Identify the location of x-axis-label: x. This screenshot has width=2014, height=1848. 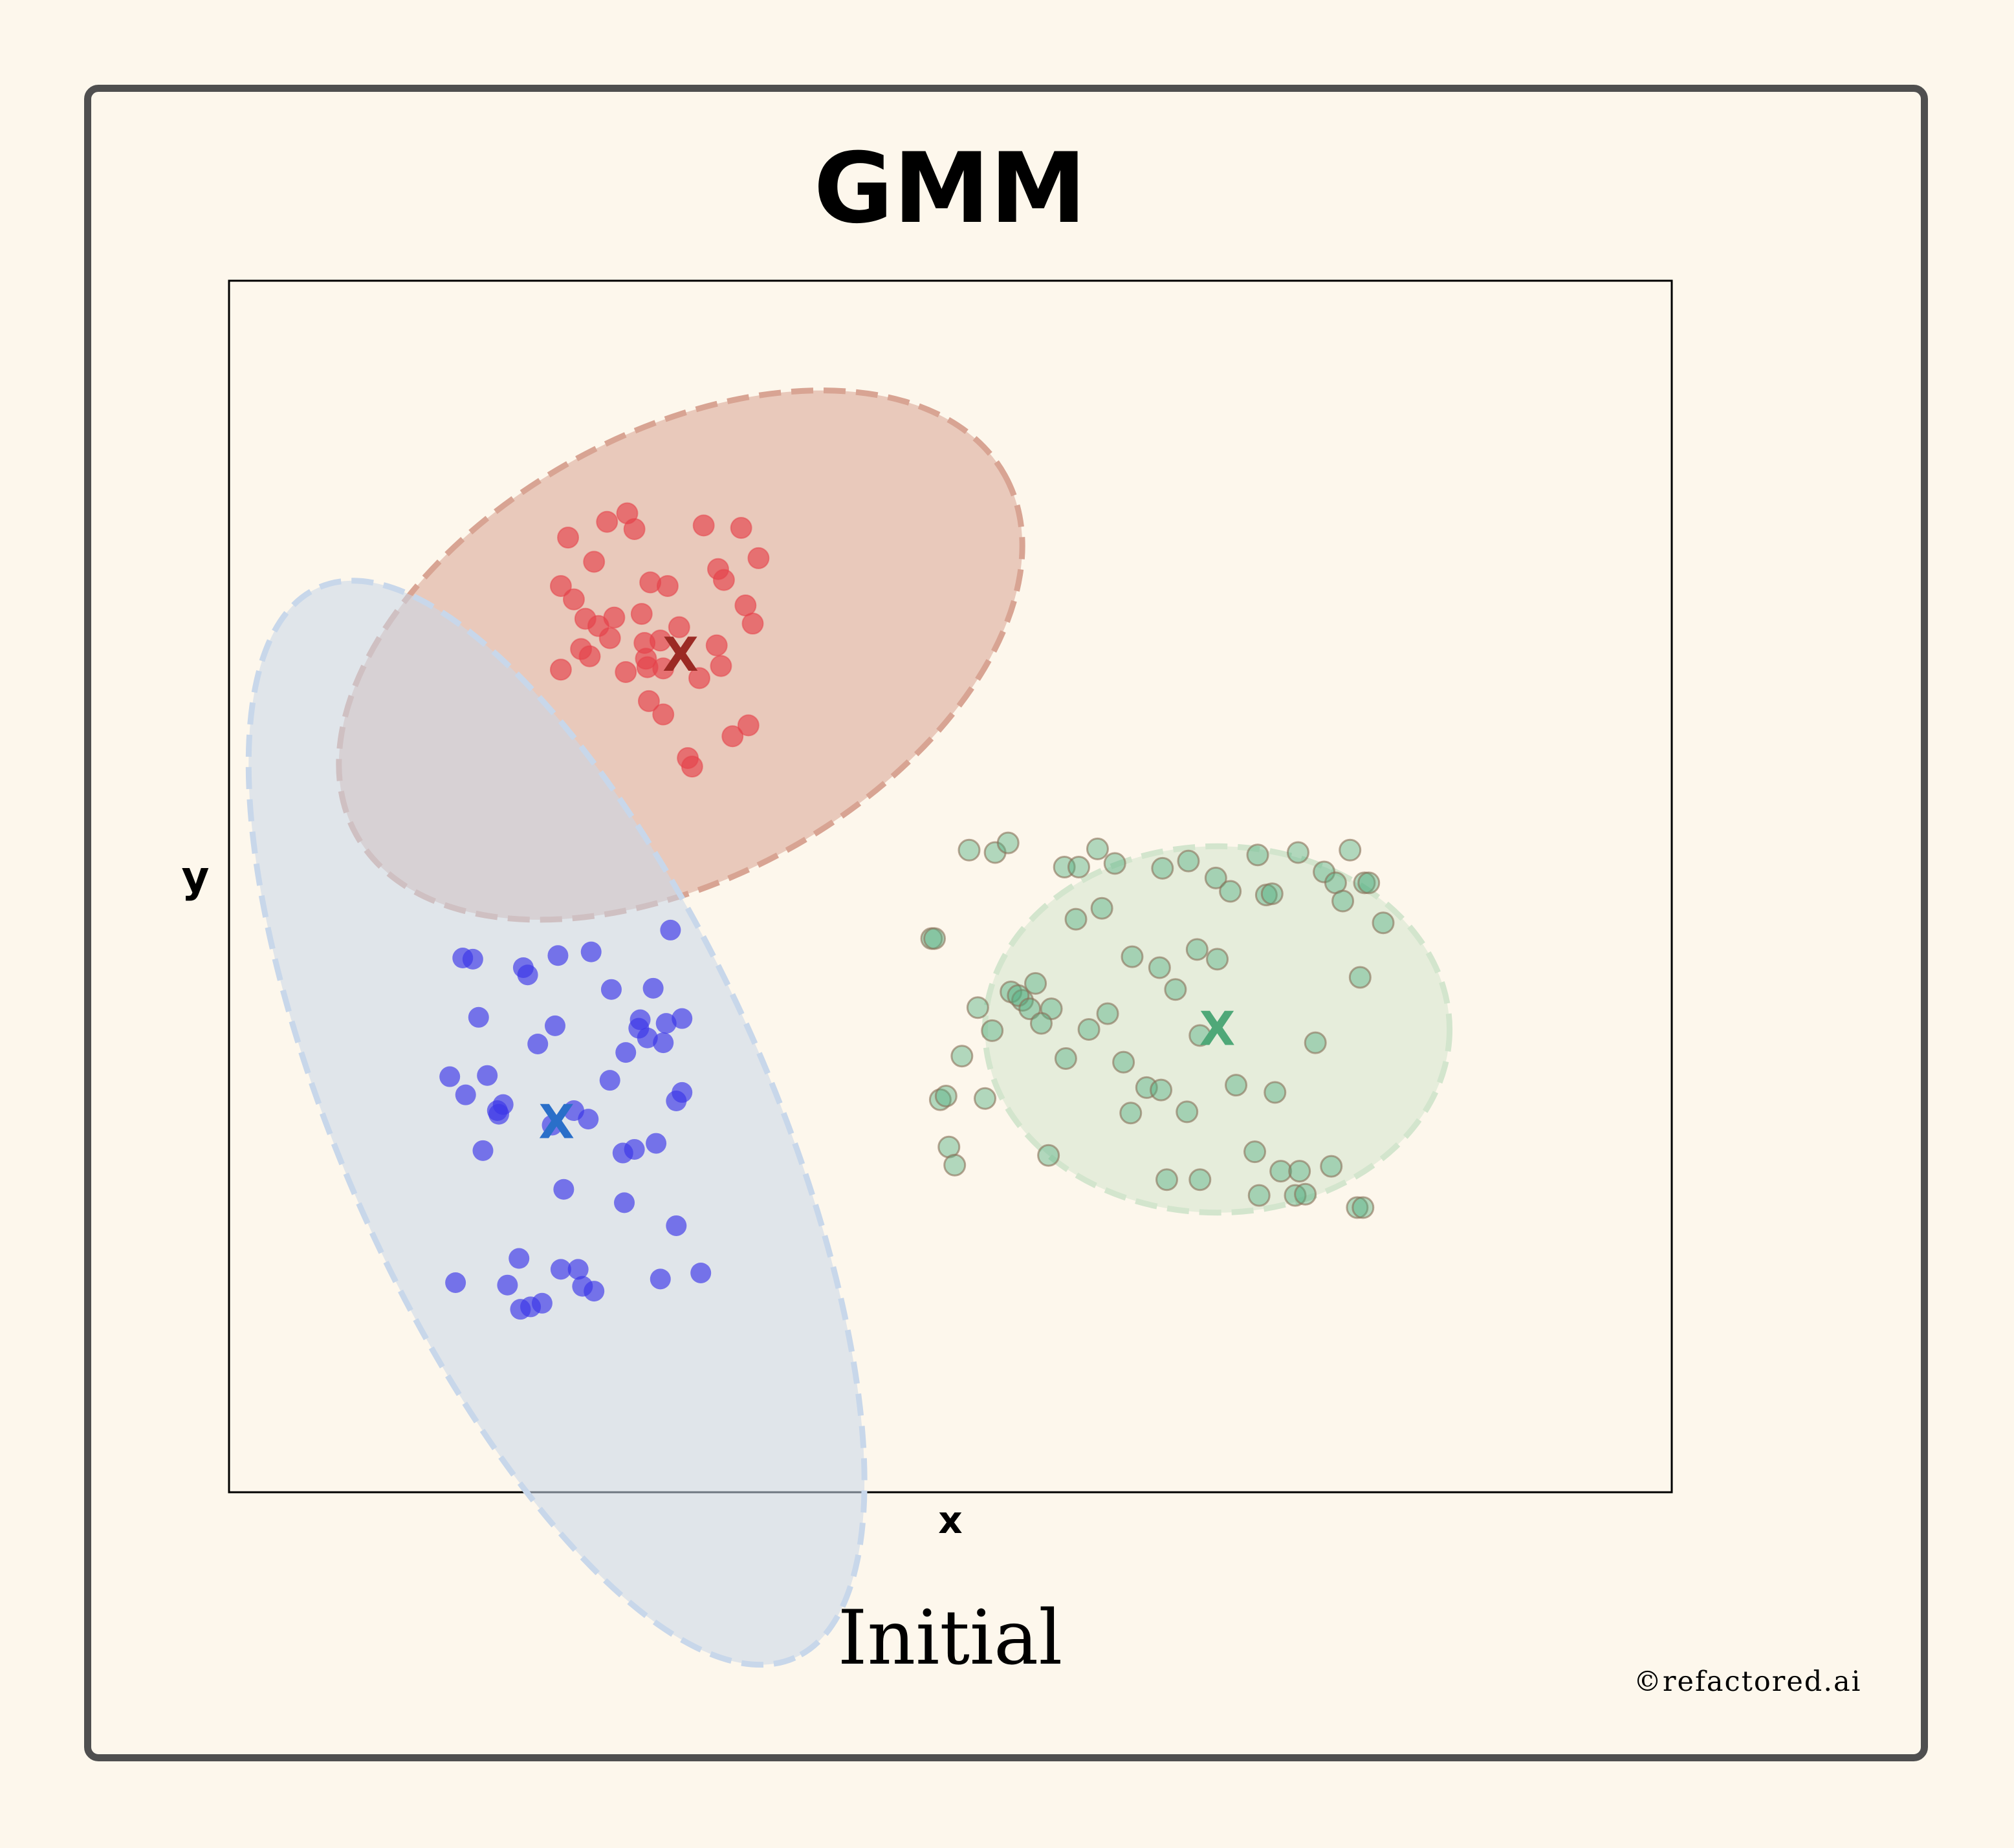
(950, 1520).